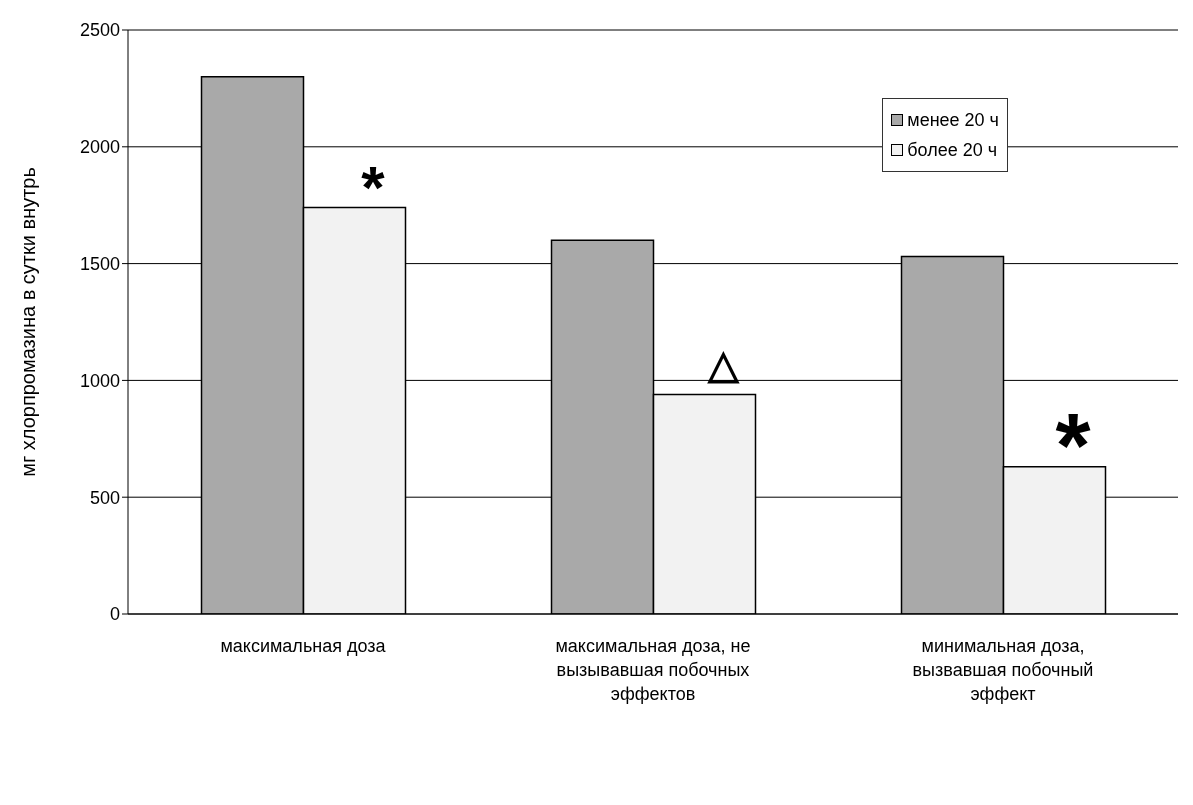  I want to click on x-tick-label: максимальная доза, so click(303, 646).